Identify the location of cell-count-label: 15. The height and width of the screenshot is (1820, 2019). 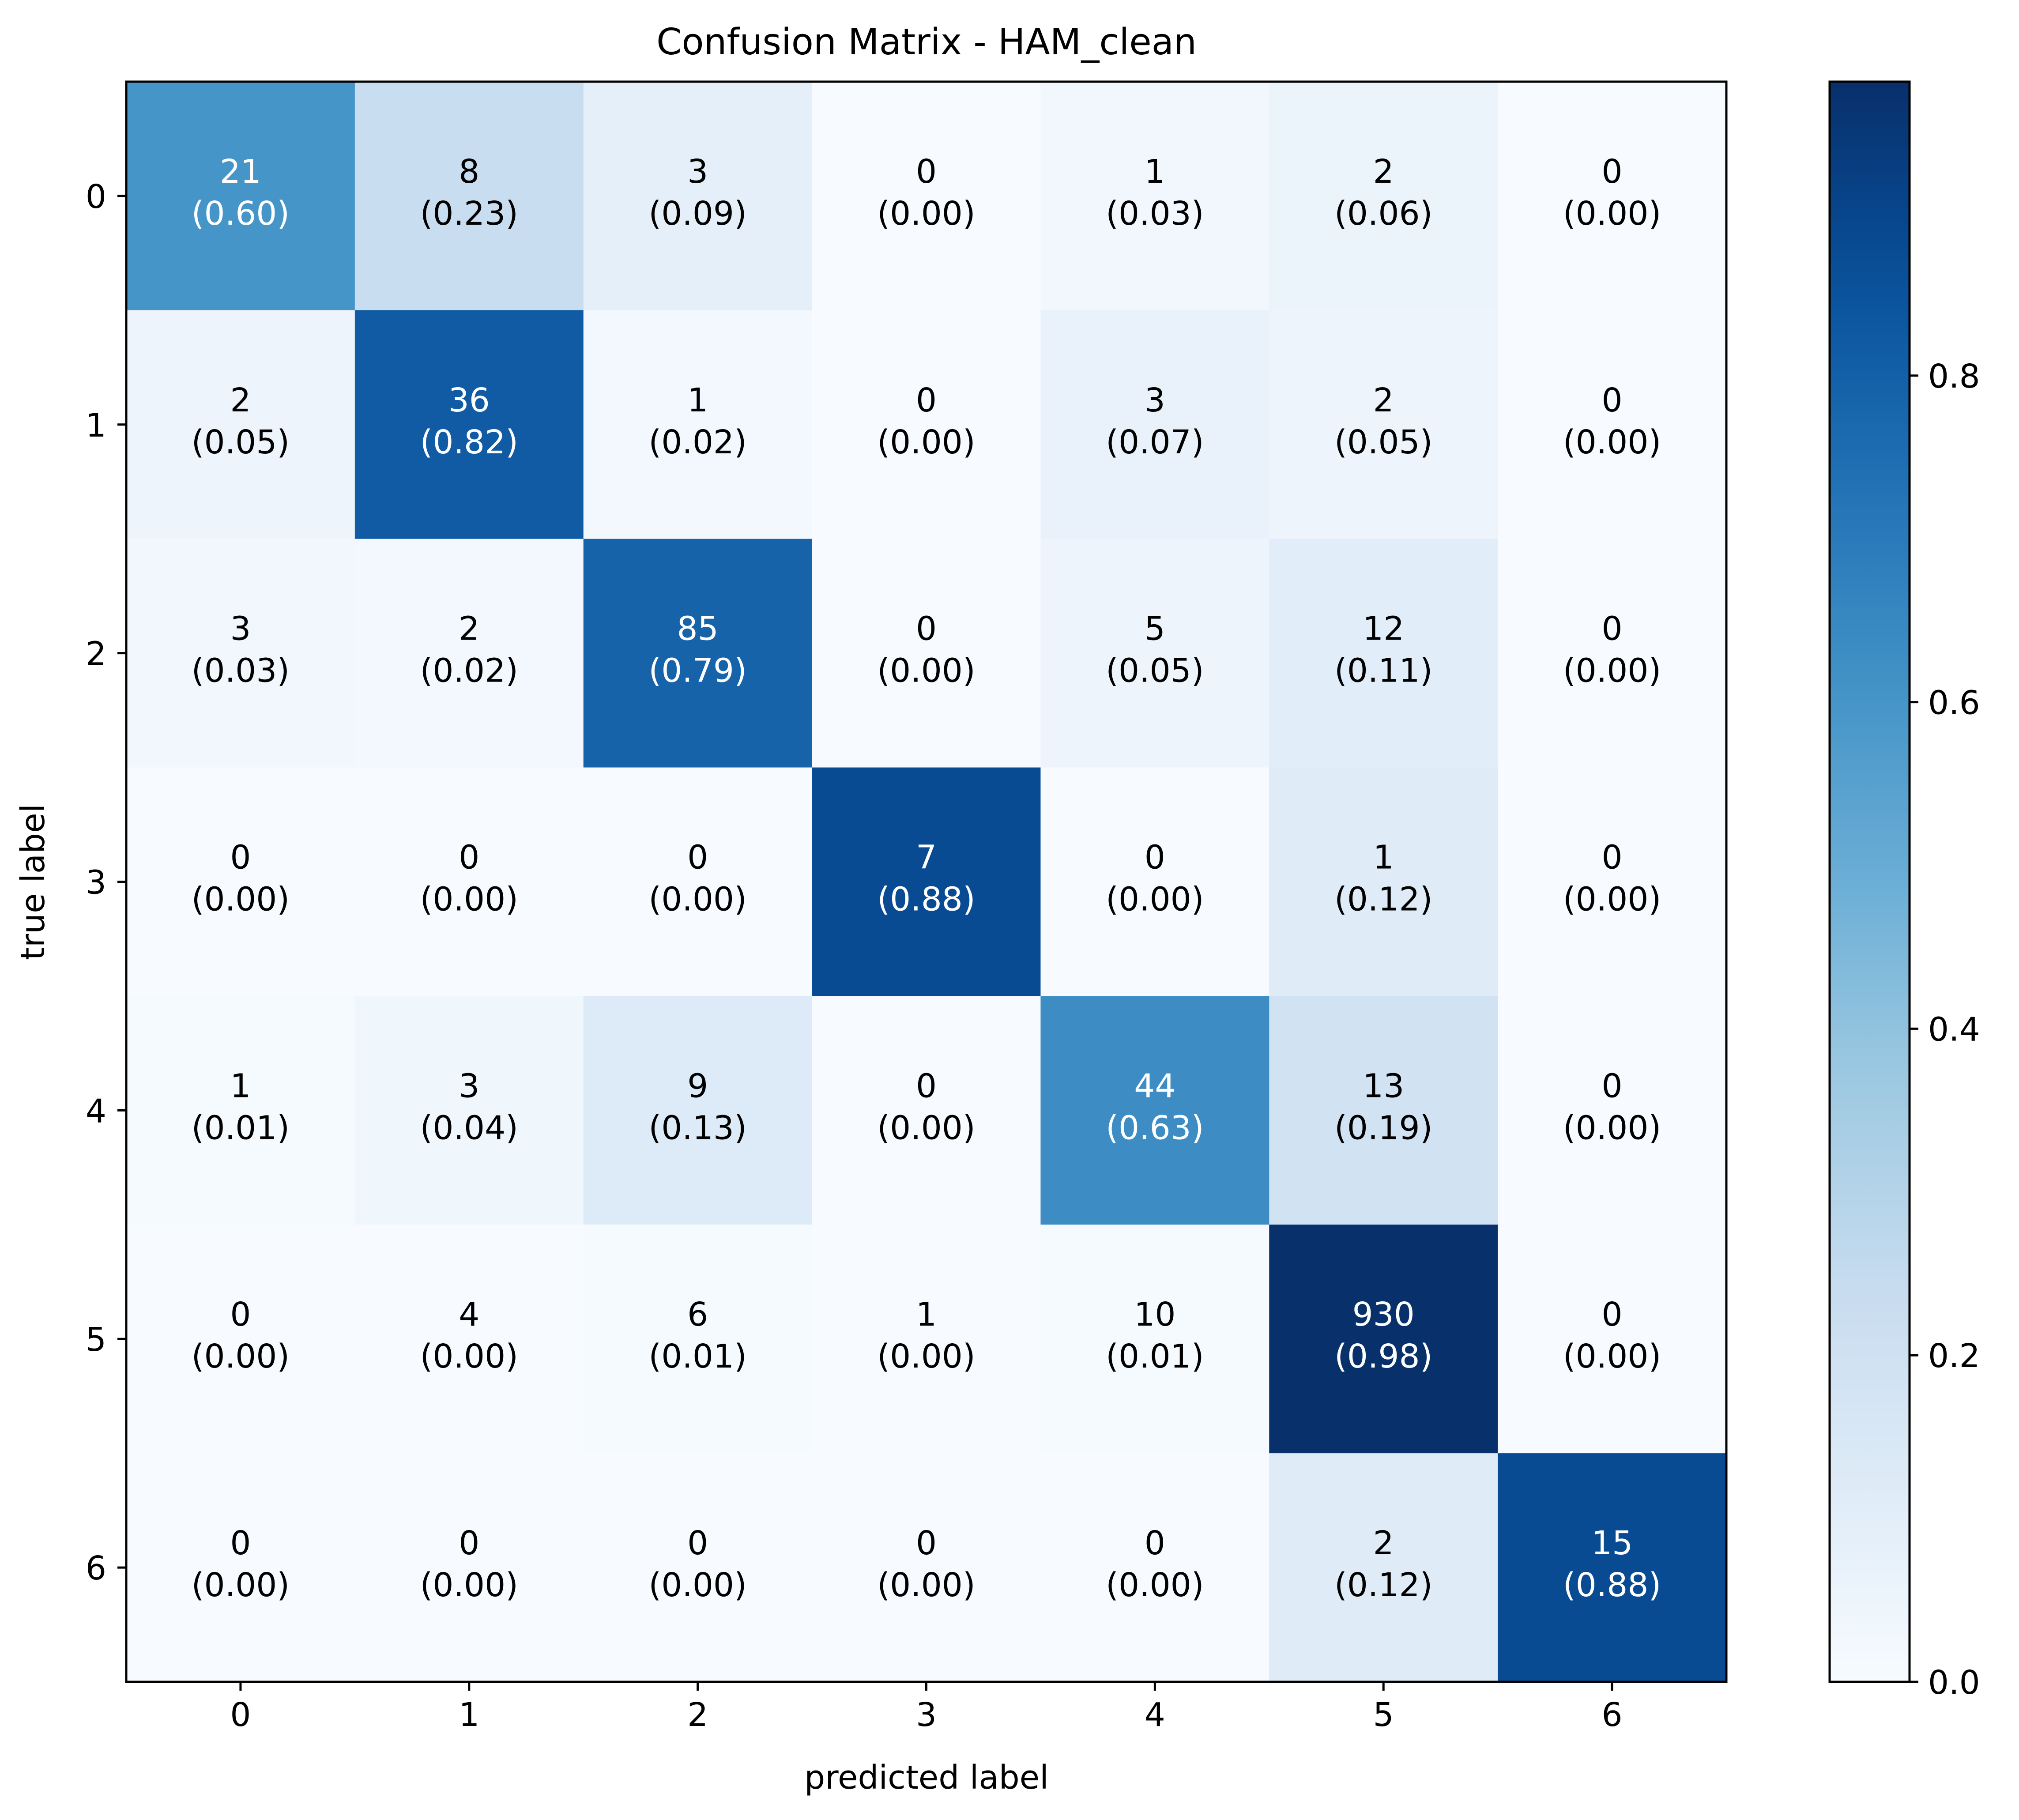
(1612, 1543).